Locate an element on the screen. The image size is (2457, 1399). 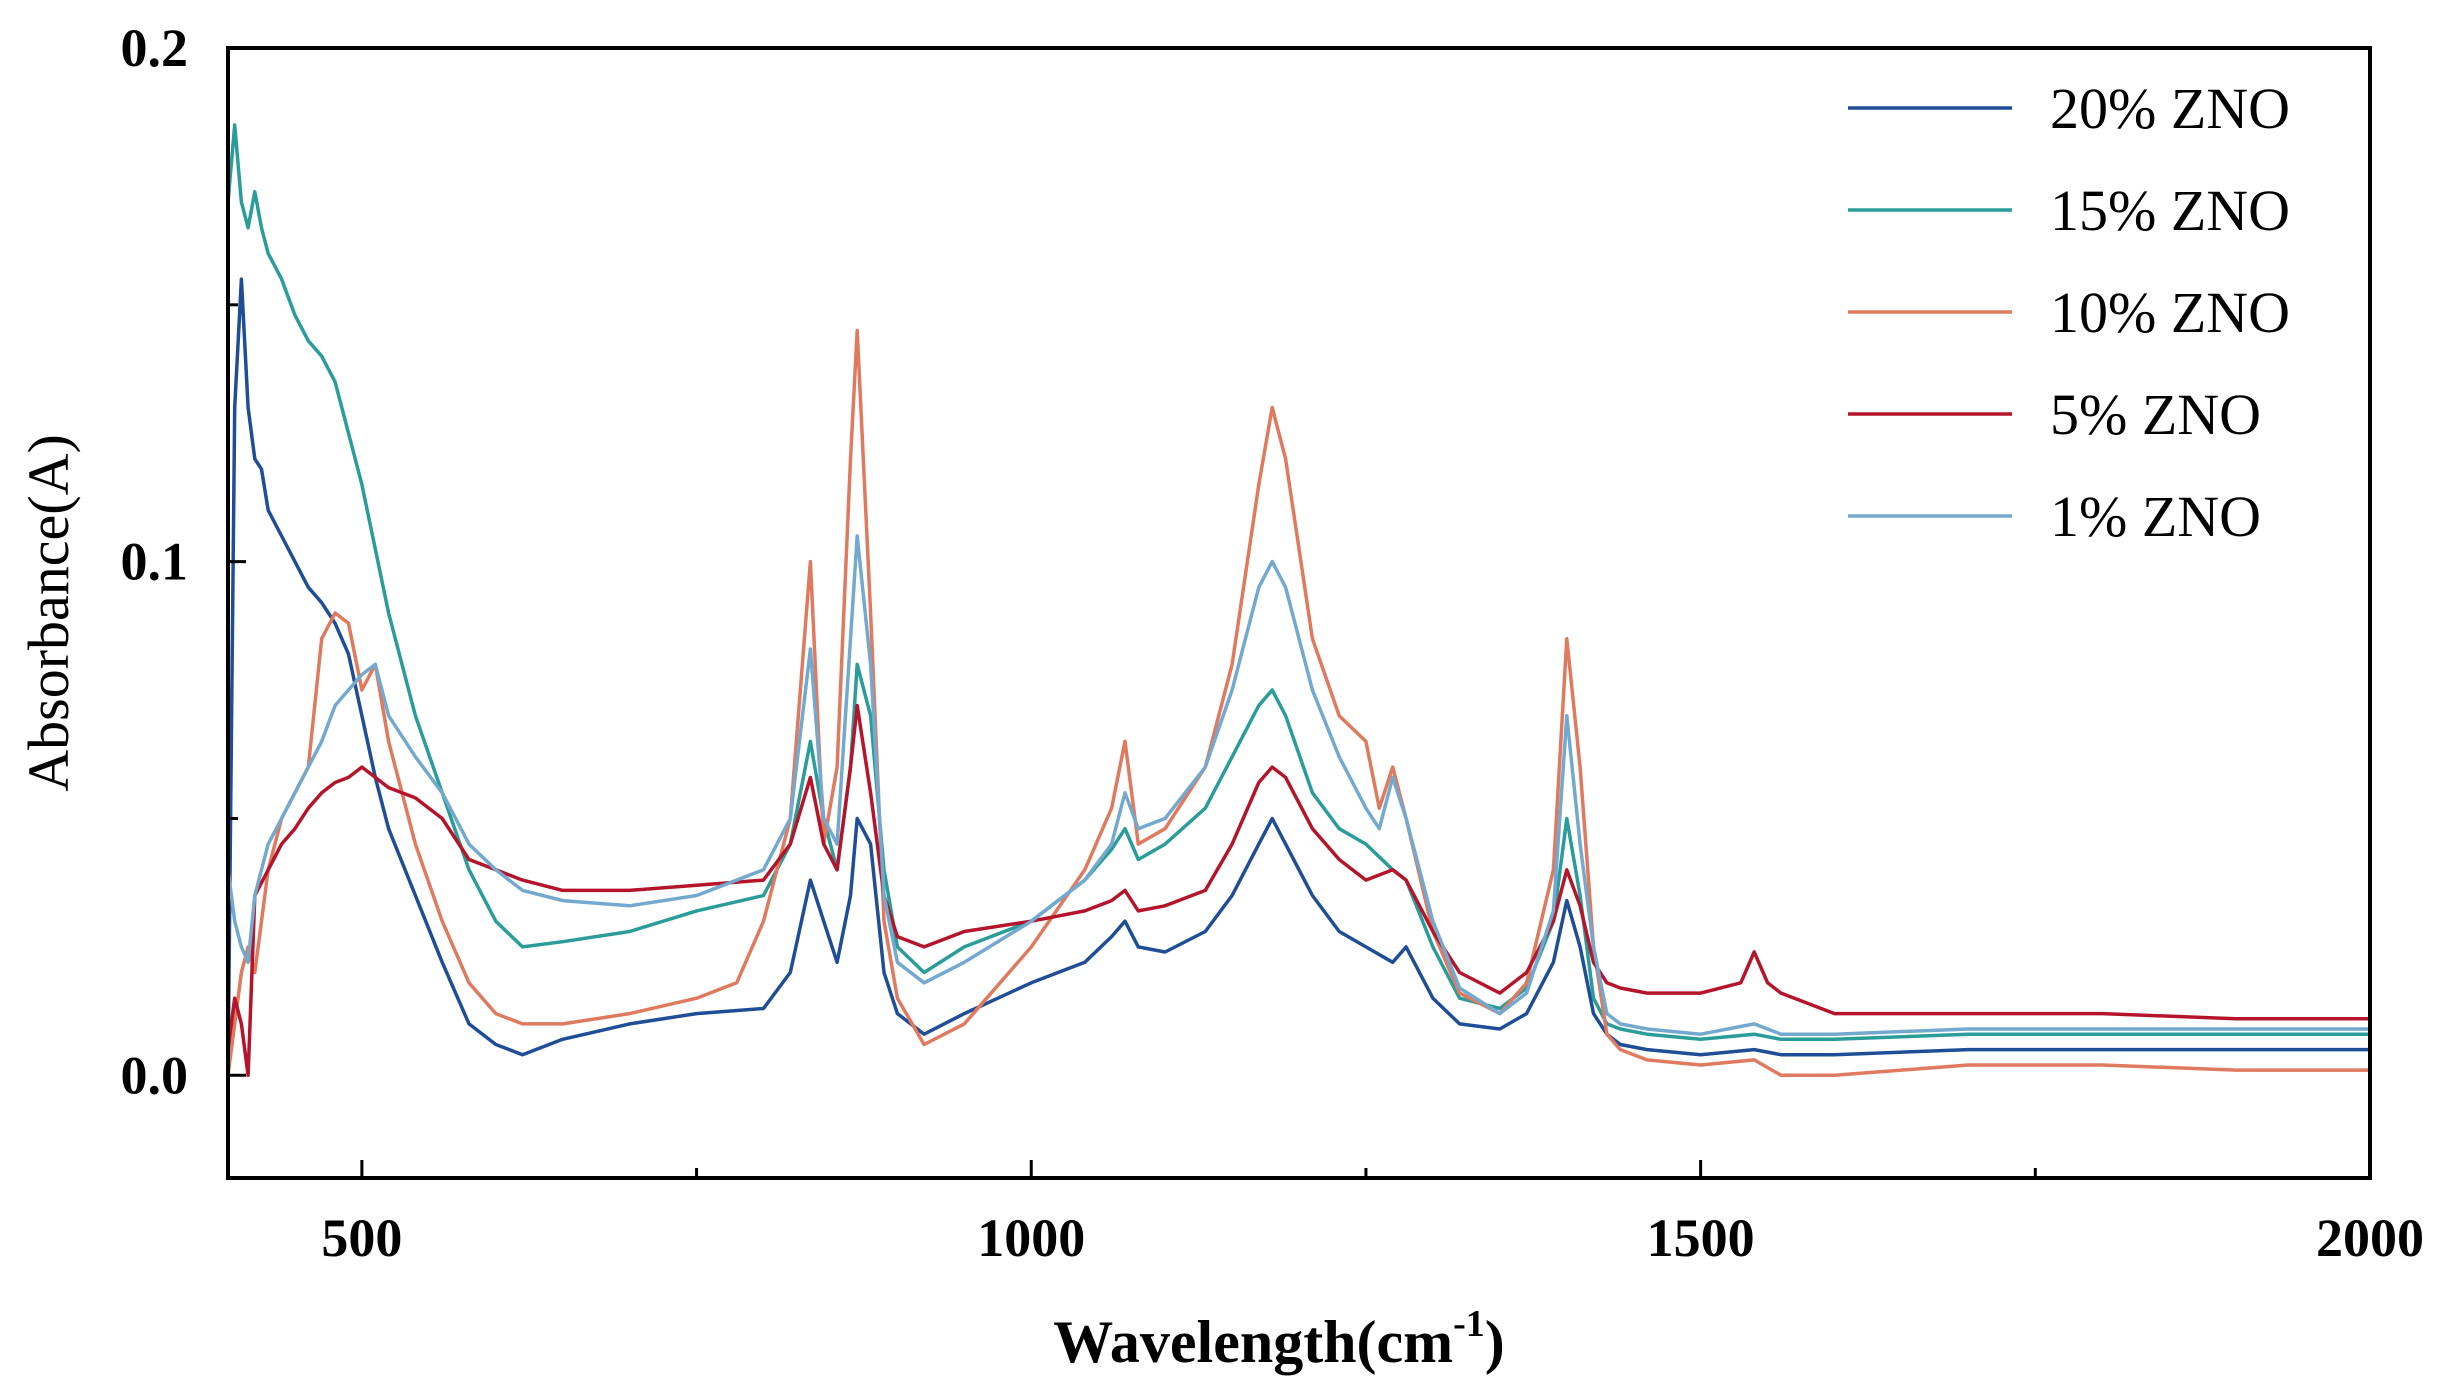
x-axis-title-superscript: -1 is located at coordinates (1469, 1324).